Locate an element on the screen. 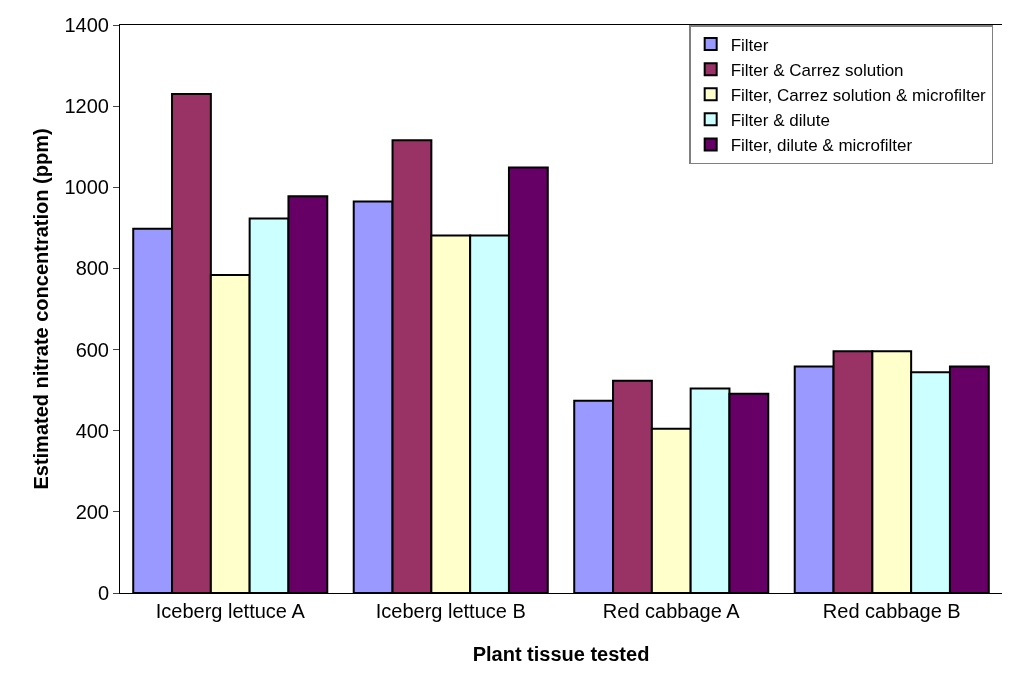  legend-label: Filter, dilute & microfilter is located at coordinates (821, 146).